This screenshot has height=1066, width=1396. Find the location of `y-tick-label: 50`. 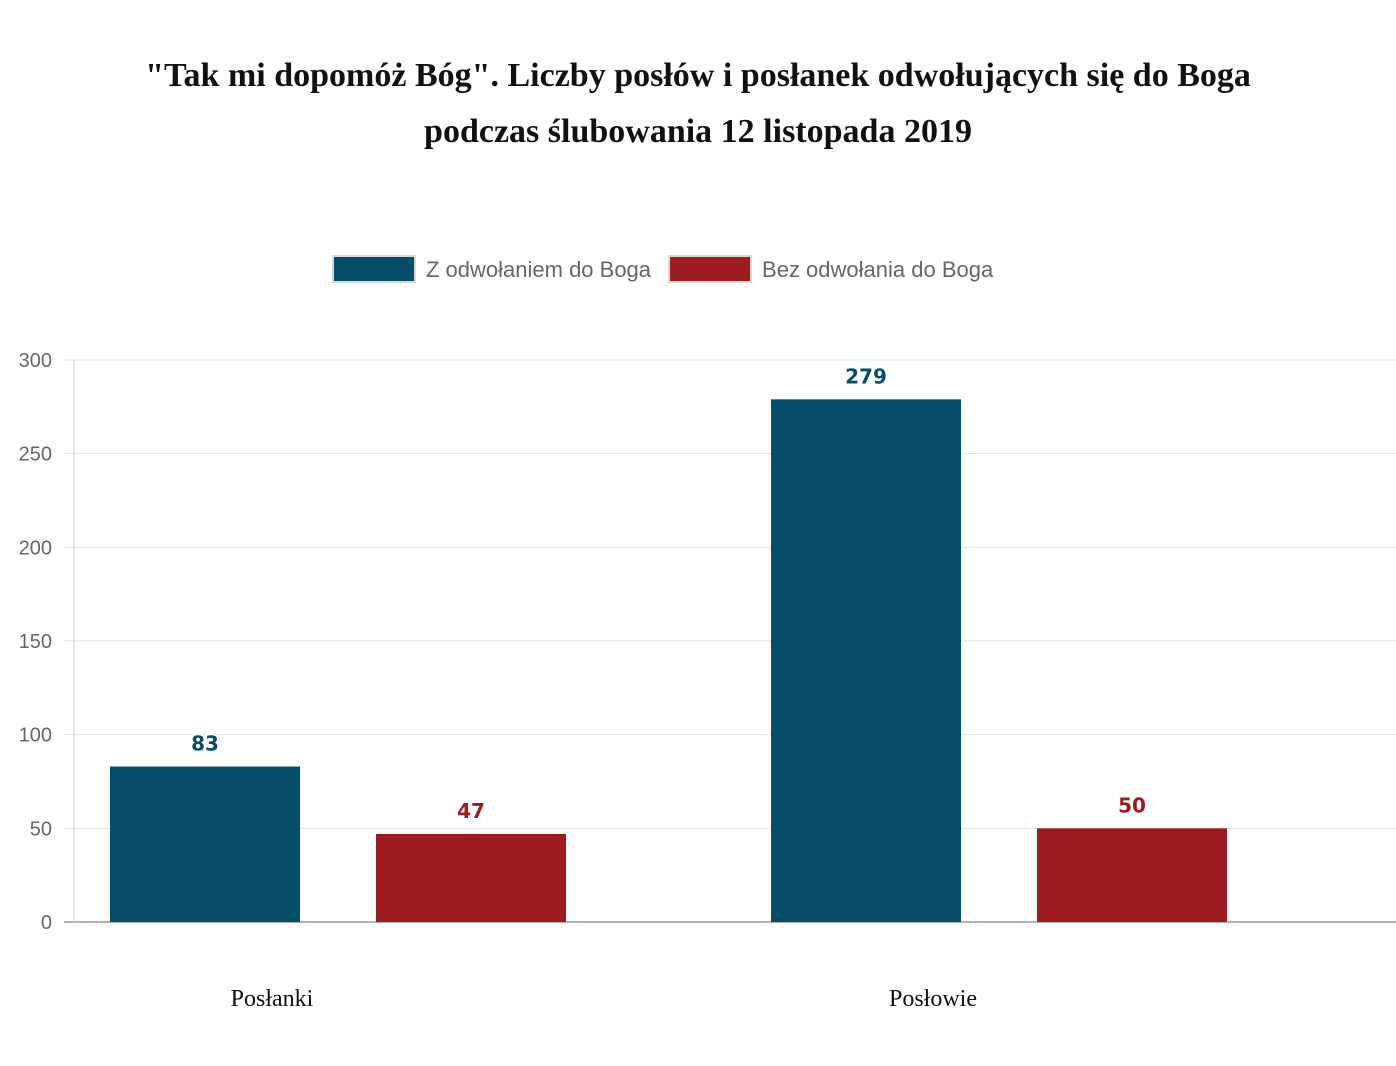

y-tick-label: 50 is located at coordinates (41, 829).